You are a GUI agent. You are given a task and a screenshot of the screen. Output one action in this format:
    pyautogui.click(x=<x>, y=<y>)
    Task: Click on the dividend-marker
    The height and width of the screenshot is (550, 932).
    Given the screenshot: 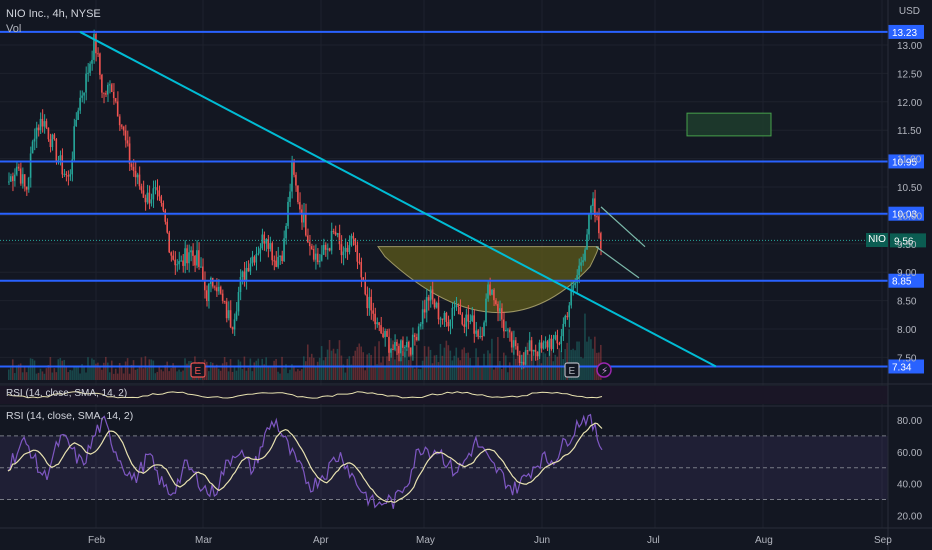 What is the action you would take?
    pyautogui.click(x=604, y=370)
    